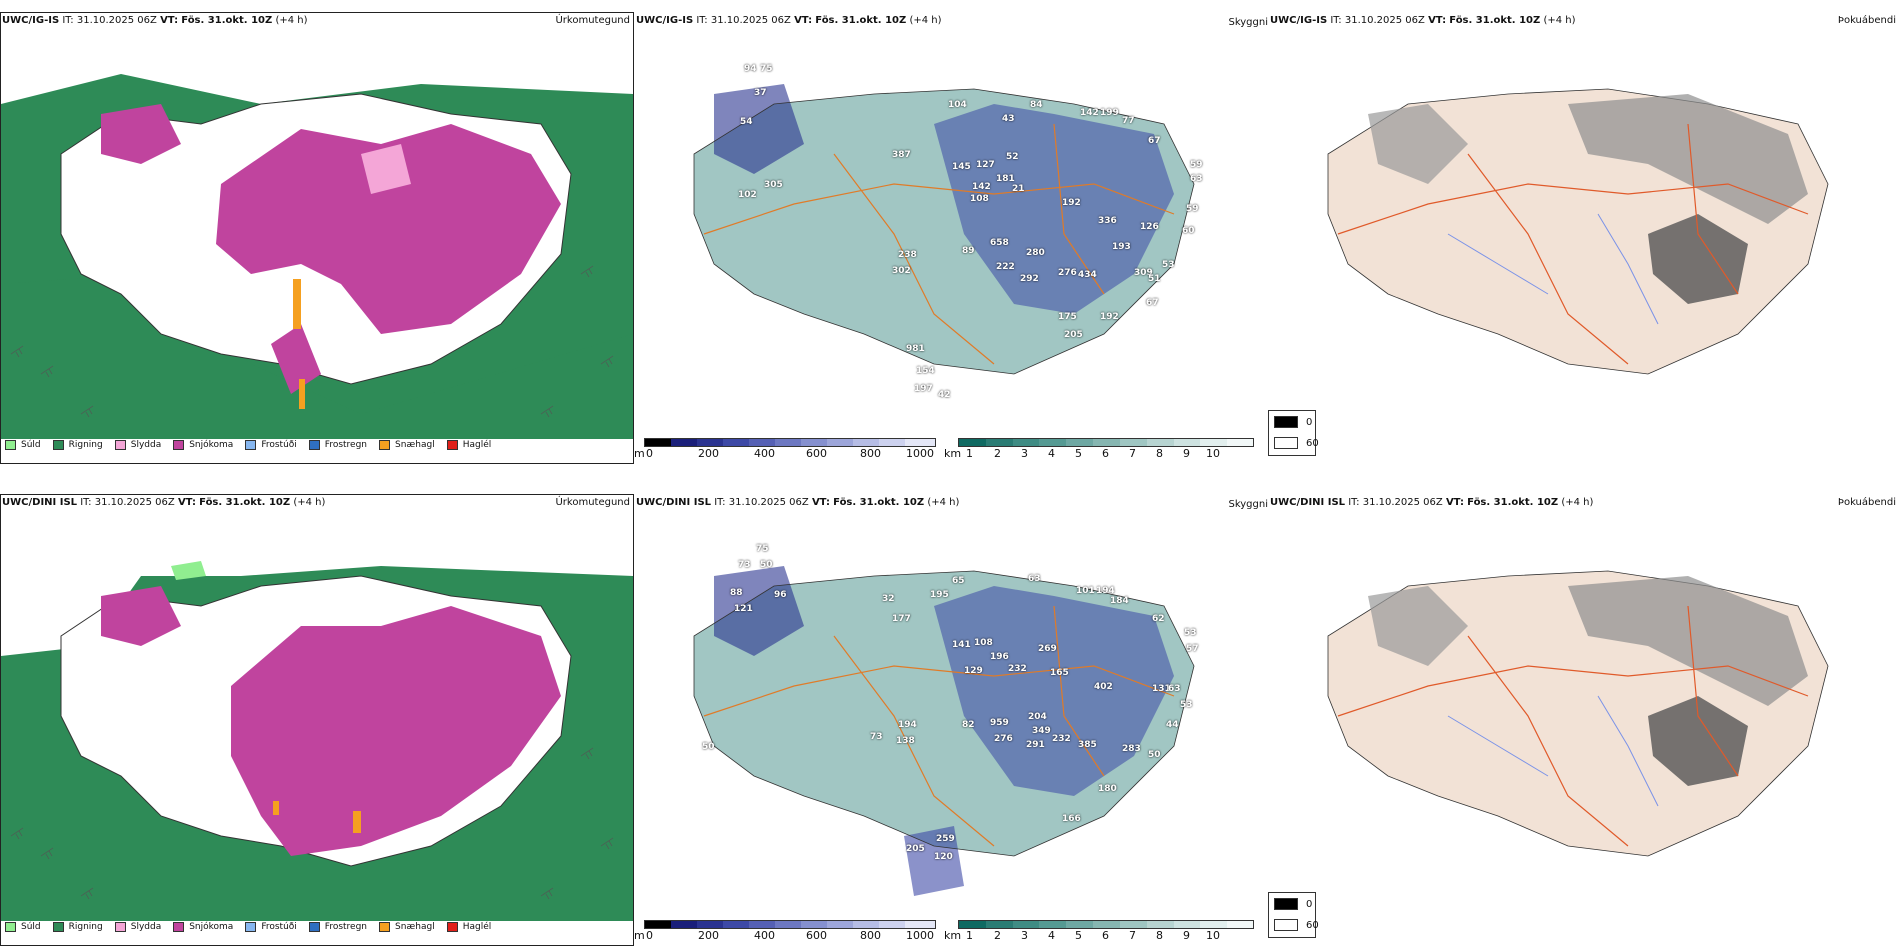 Image resolution: width=1900 pixels, height=950 pixels. Describe the element at coordinates (1131, 749) in the screenshot. I see `row2-label: 283` at that location.